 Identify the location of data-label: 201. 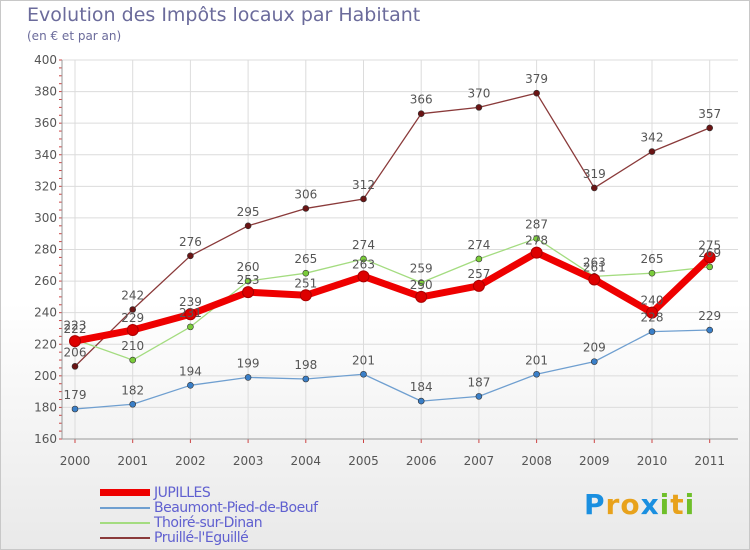
(363, 360).